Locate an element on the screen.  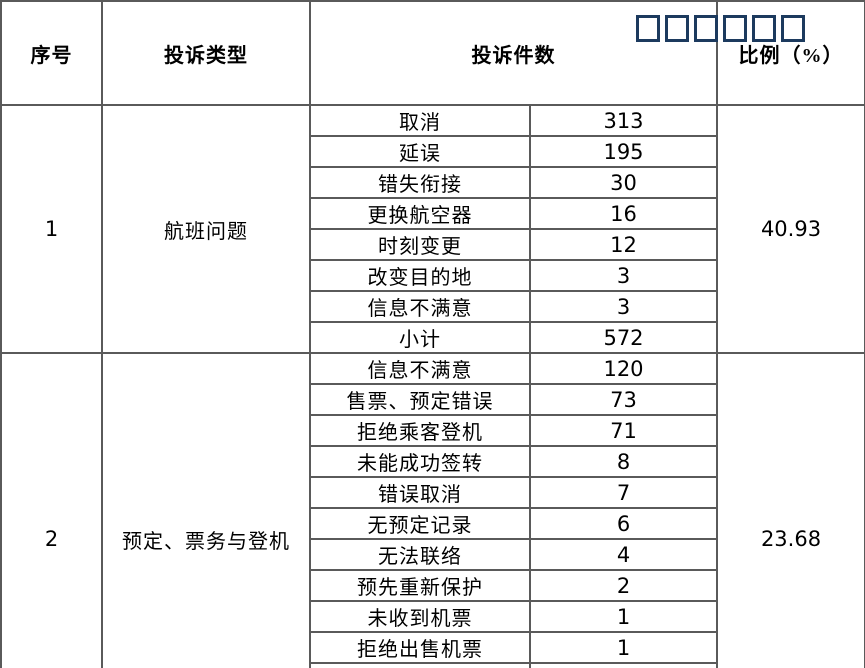
table-row: 售票、预定错误 73 is located at coordinates (433, 399).